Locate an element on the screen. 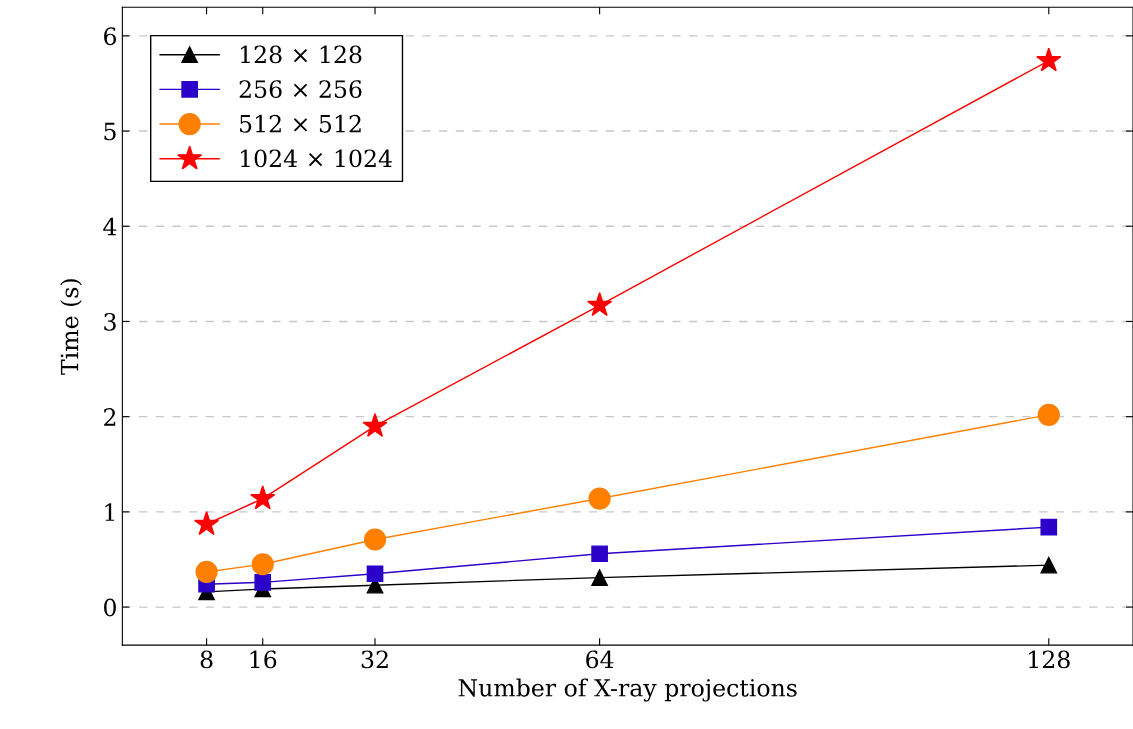  y-tick-label: 0 is located at coordinates (110, 607).